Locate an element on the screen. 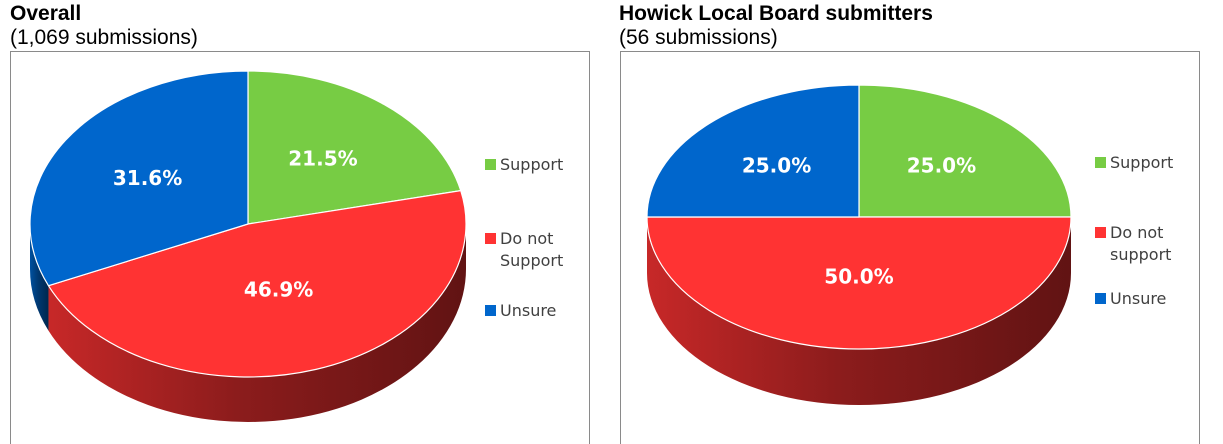 This screenshot has height=444, width=1223. slice-label-support: 25.0% is located at coordinates (941, 166).